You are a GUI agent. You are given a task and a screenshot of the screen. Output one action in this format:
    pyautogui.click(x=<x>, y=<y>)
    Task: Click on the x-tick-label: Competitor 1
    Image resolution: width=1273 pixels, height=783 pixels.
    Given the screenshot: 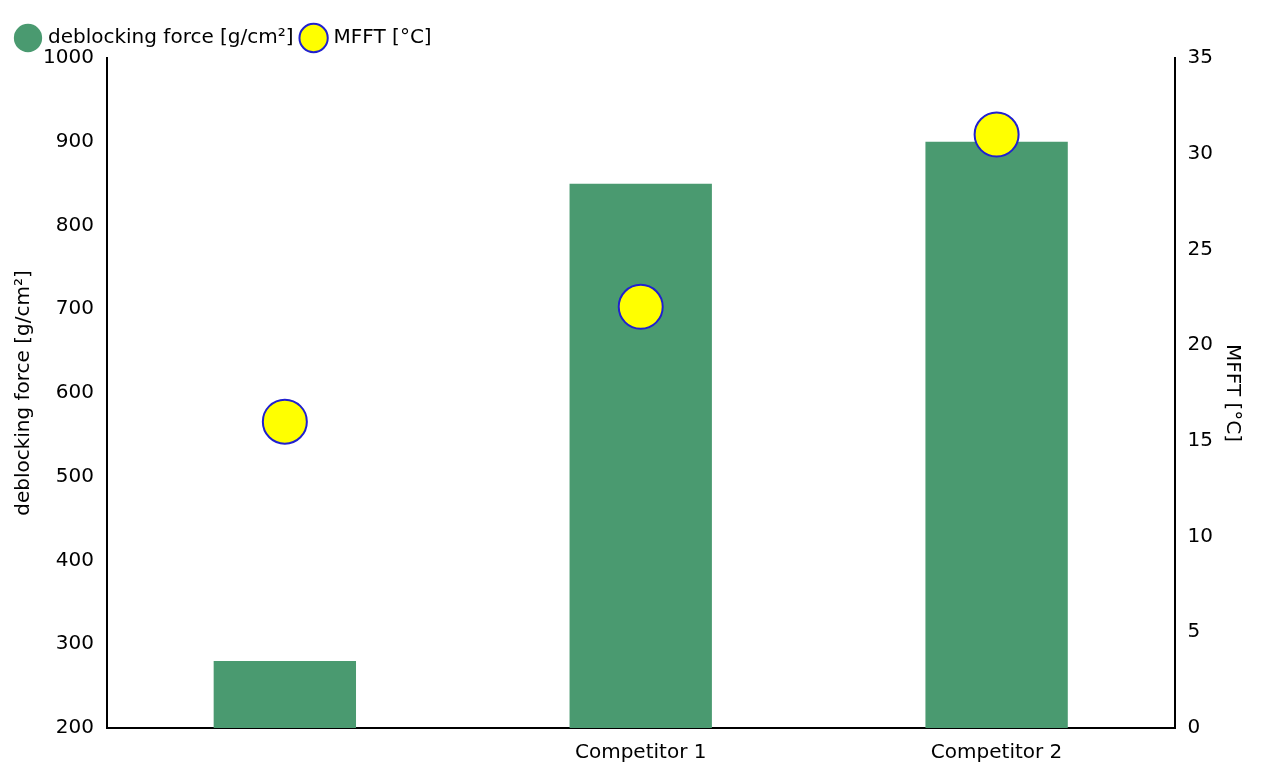 What is the action you would take?
    pyautogui.click(x=640, y=751)
    